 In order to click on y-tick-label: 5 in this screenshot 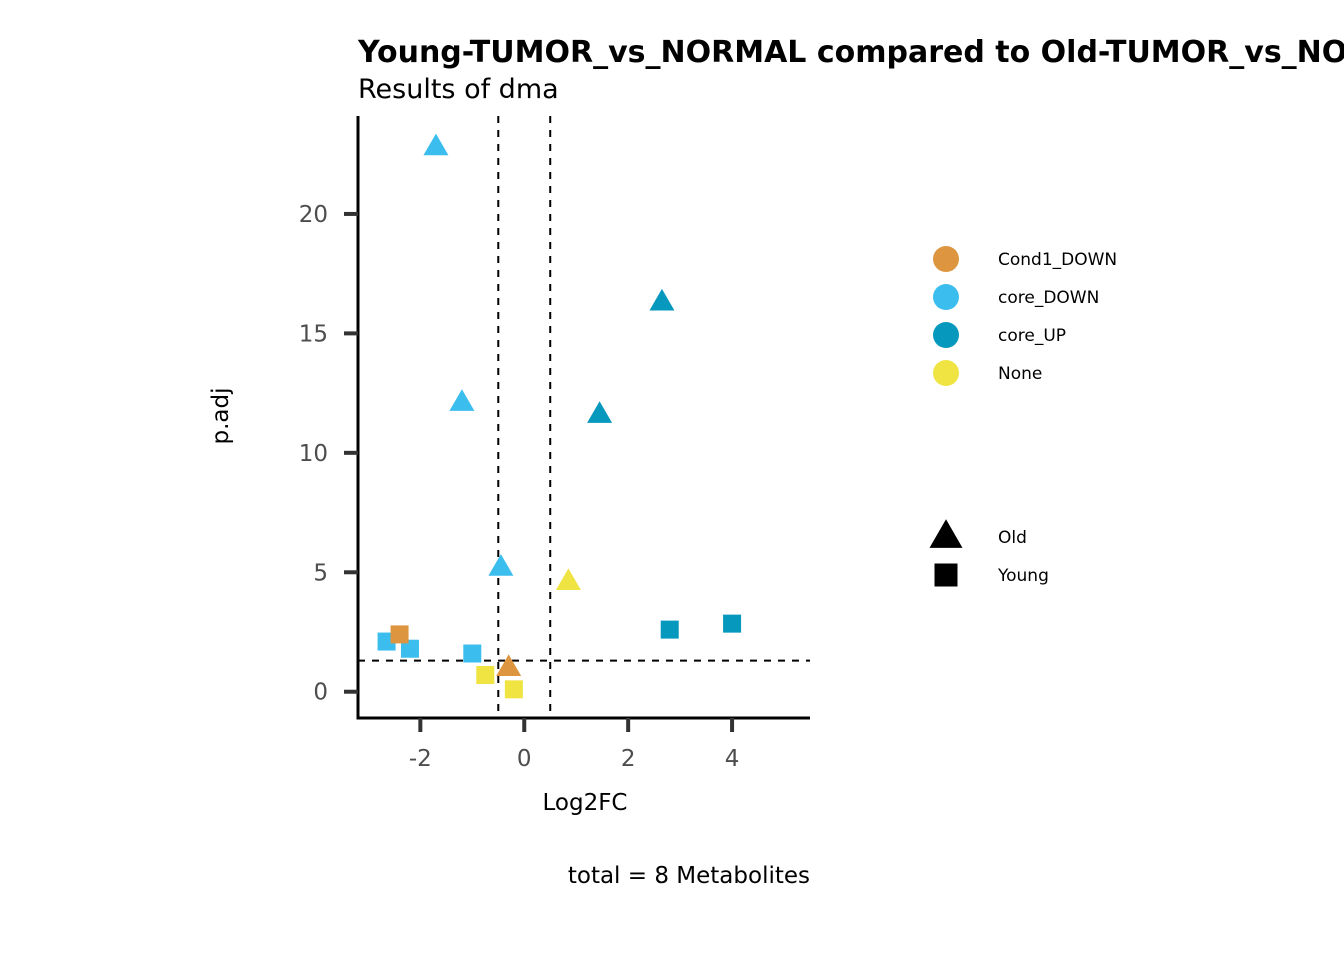, I will do `click(320, 573)`.